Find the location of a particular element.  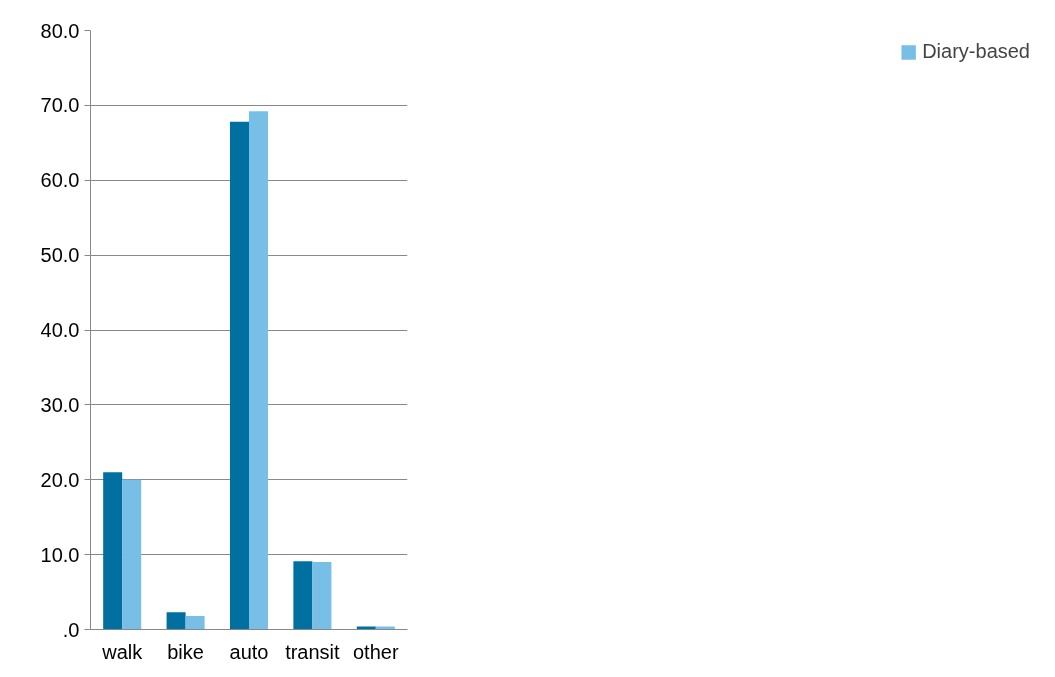

x-tick-label: auto is located at coordinates (249, 651).